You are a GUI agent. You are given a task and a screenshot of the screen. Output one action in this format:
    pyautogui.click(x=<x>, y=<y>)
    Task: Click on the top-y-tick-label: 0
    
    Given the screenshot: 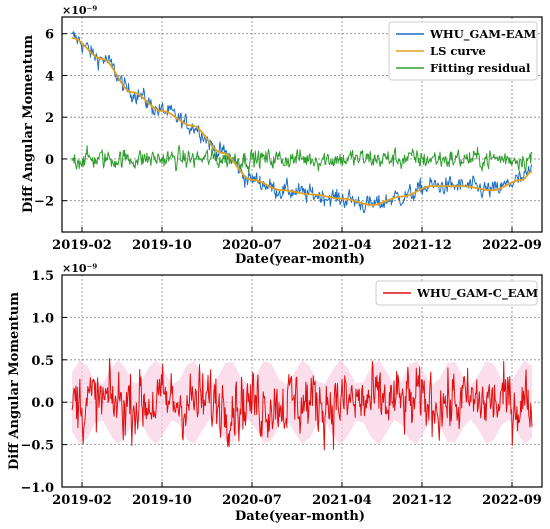 What is the action you would take?
    pyautogui.click(x=49, y=160)
    